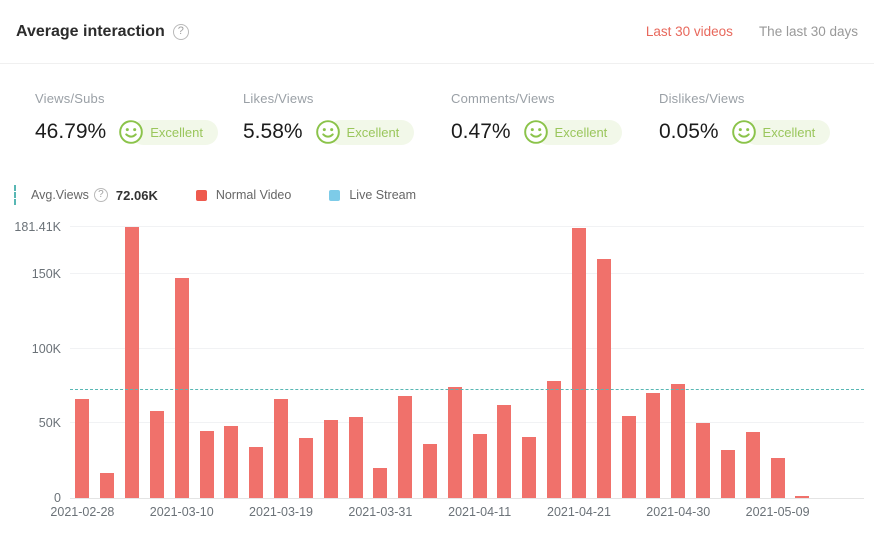 This screenshot has width=874, height=545. I want to click on avg-line-tick, so click(15, 195).